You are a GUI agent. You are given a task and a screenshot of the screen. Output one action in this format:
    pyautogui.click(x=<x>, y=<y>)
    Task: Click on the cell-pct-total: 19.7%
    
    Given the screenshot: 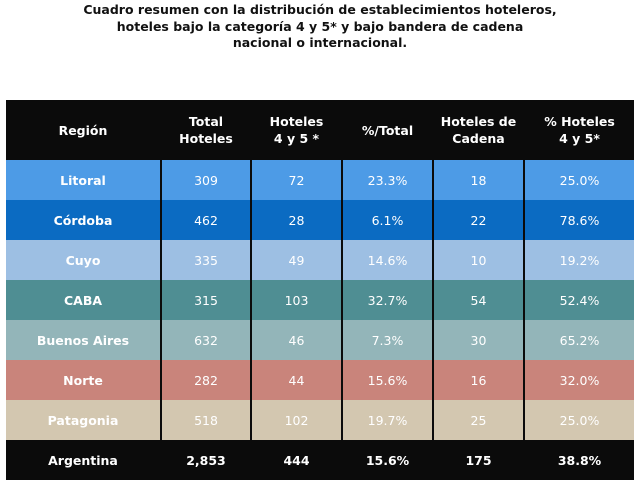 What is the action you would take?
    pyautogui.click(x=387, y=420)
    